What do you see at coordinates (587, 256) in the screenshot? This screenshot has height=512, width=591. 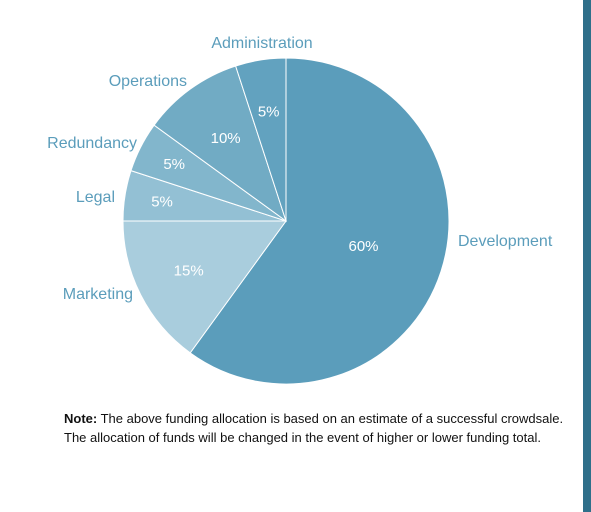 I see `right-accent-bar` at bounding box center [587, 256].